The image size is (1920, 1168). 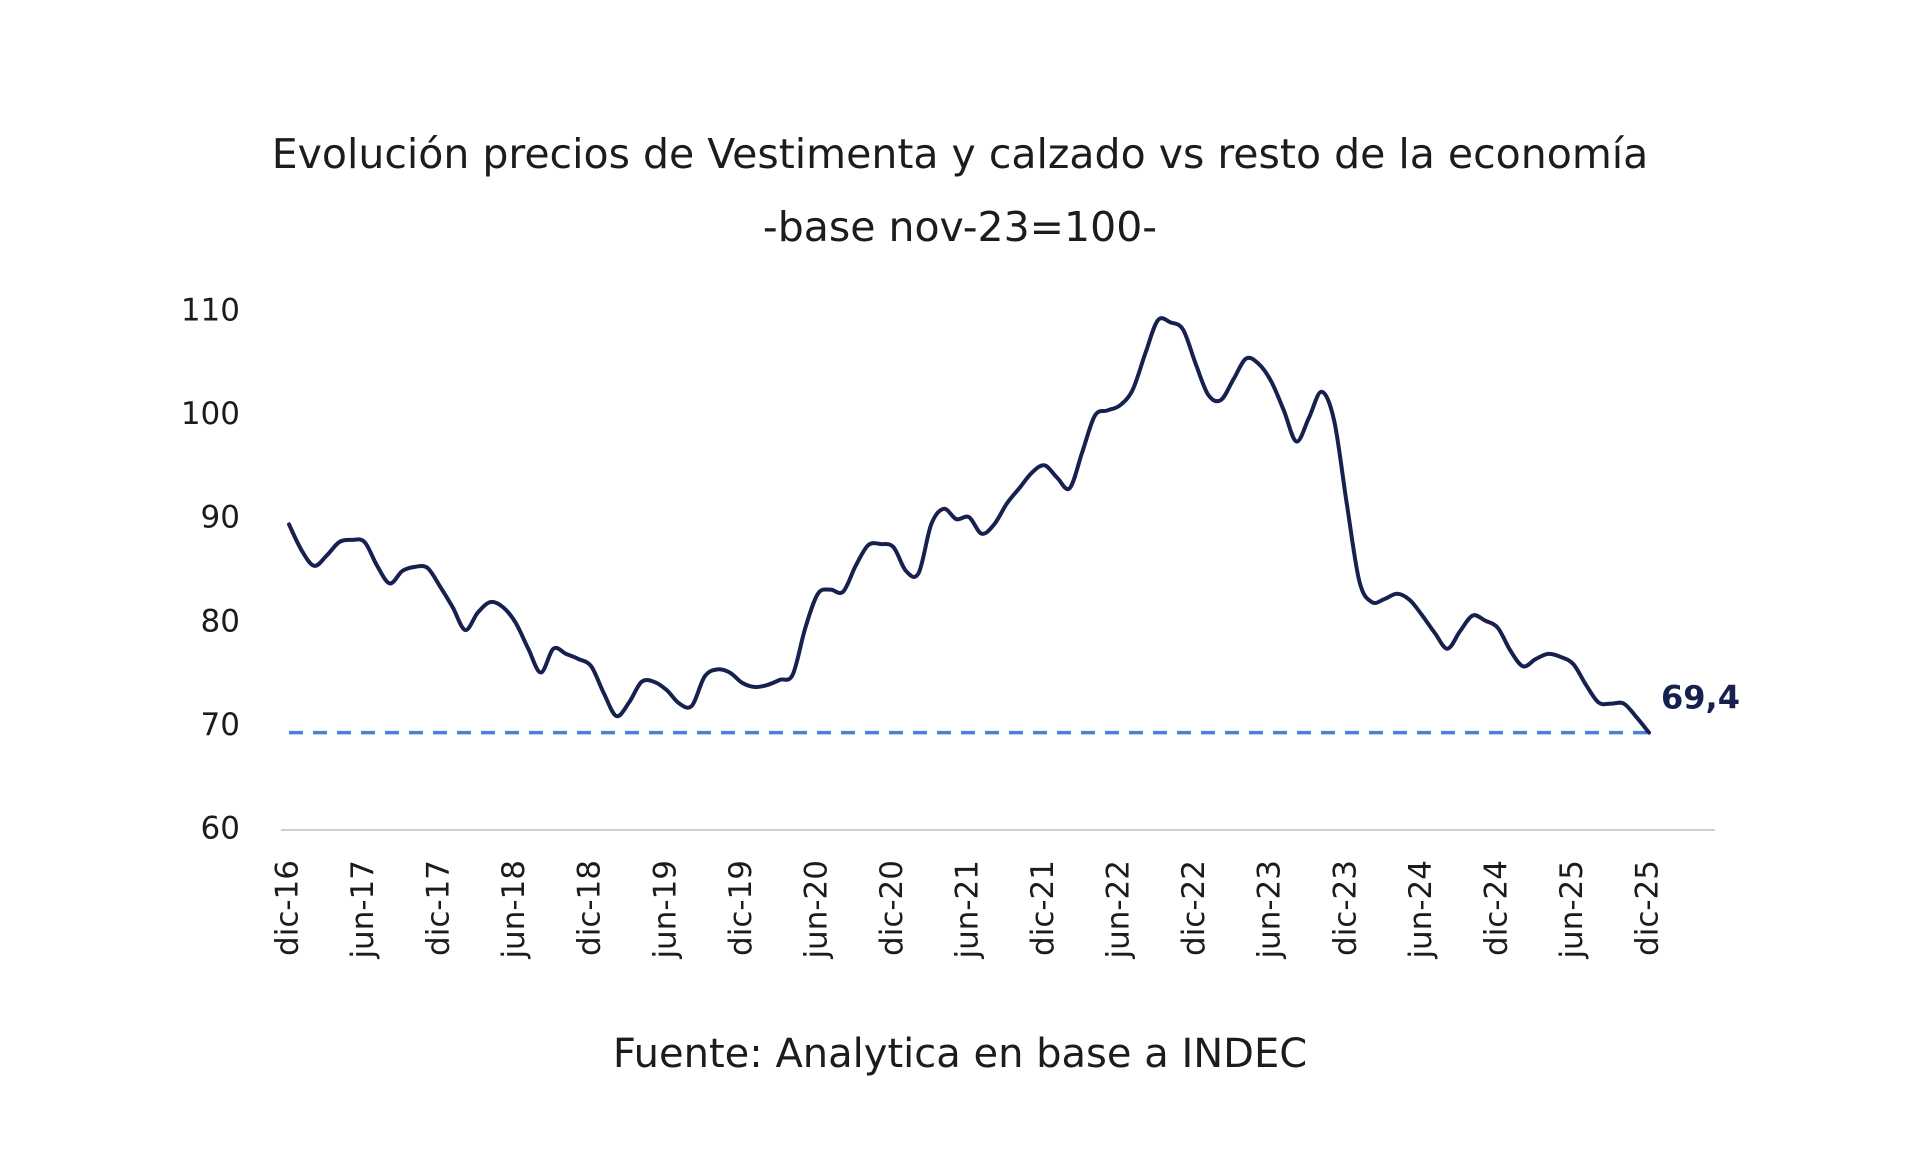 I want to click on x-tick-label: jun-22, so click(x=1119, y=910).